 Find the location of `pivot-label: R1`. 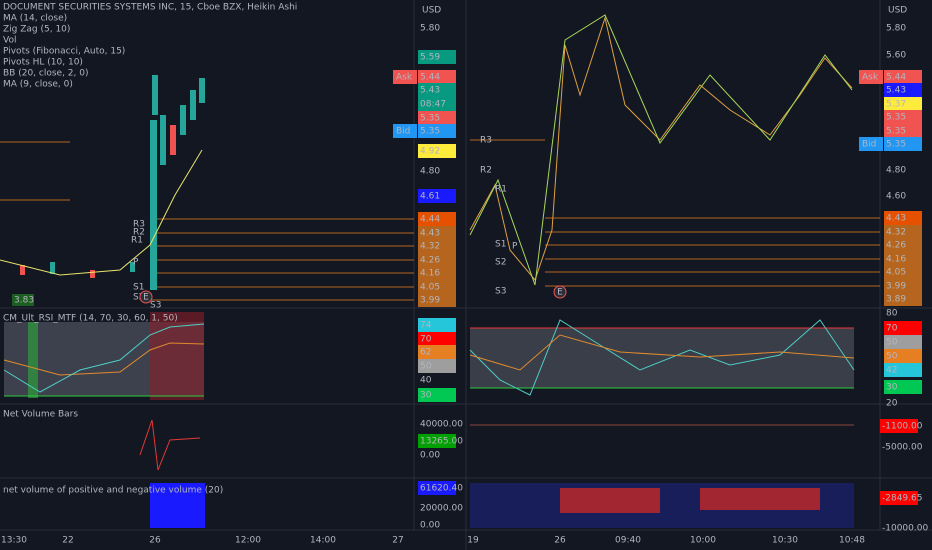

pivot-label: R1 is located at coordinates (501, 190).